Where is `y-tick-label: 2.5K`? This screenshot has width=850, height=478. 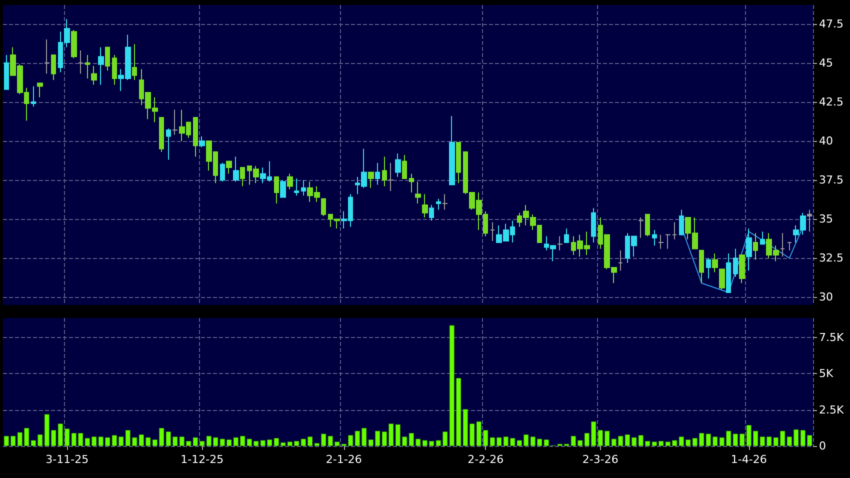 y-tick-label: 2.5K is located at coordinates (831, 409).